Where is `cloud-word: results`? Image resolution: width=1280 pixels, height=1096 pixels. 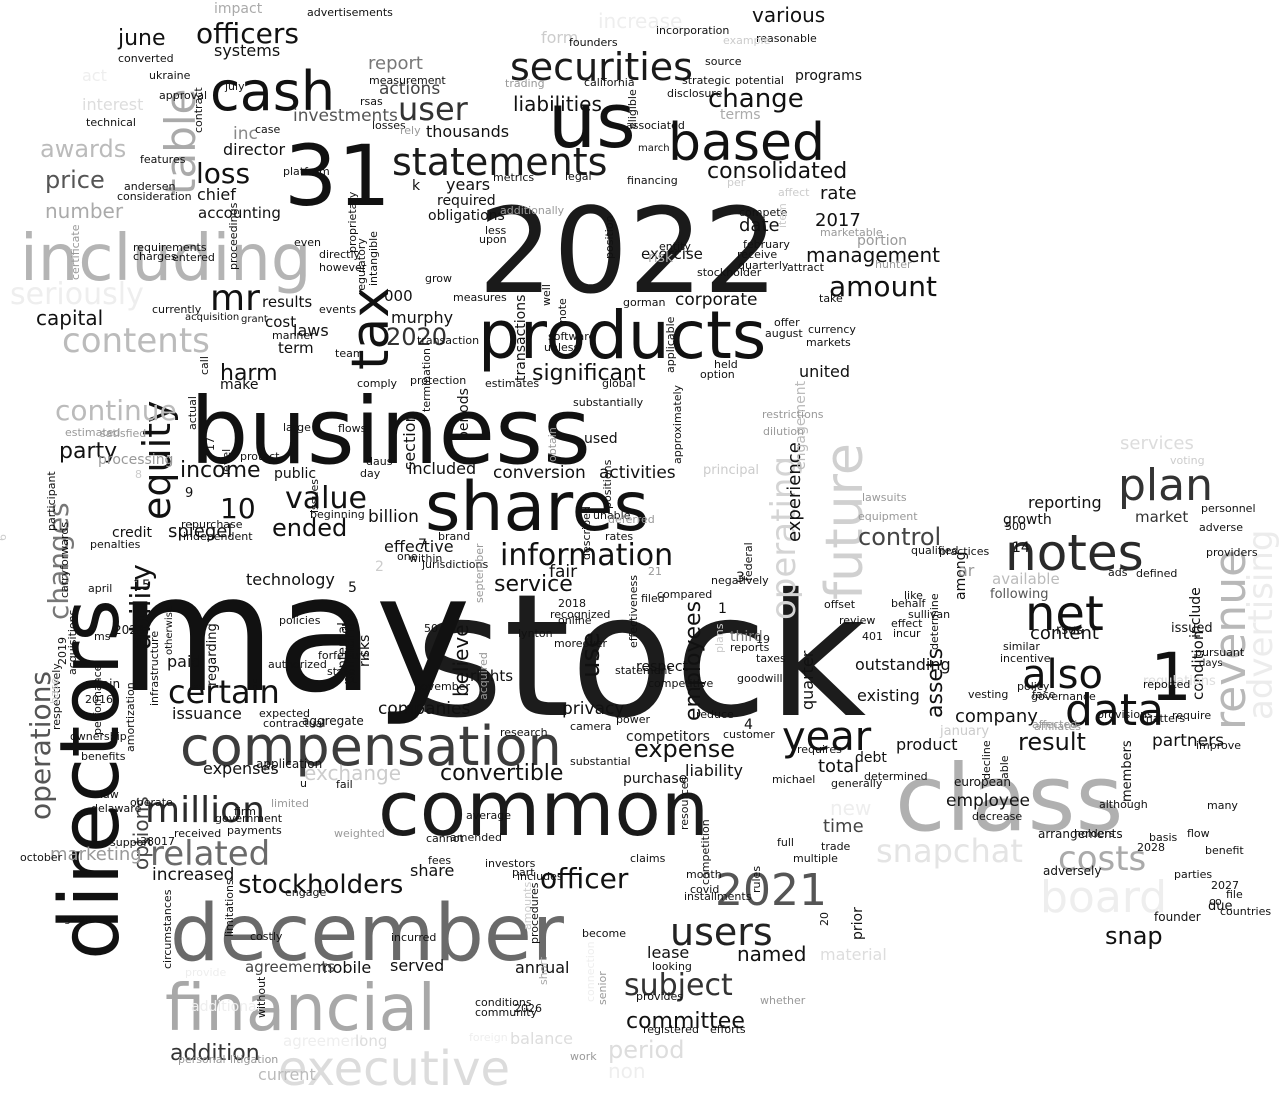
cloud-word: results is located at coordinates (287, 302).